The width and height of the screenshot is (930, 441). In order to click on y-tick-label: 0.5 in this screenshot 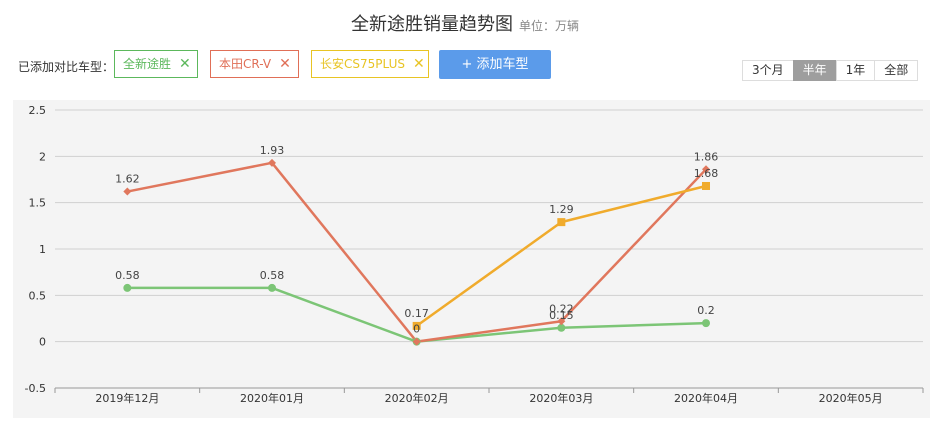, I will do `click(38, 295)`.